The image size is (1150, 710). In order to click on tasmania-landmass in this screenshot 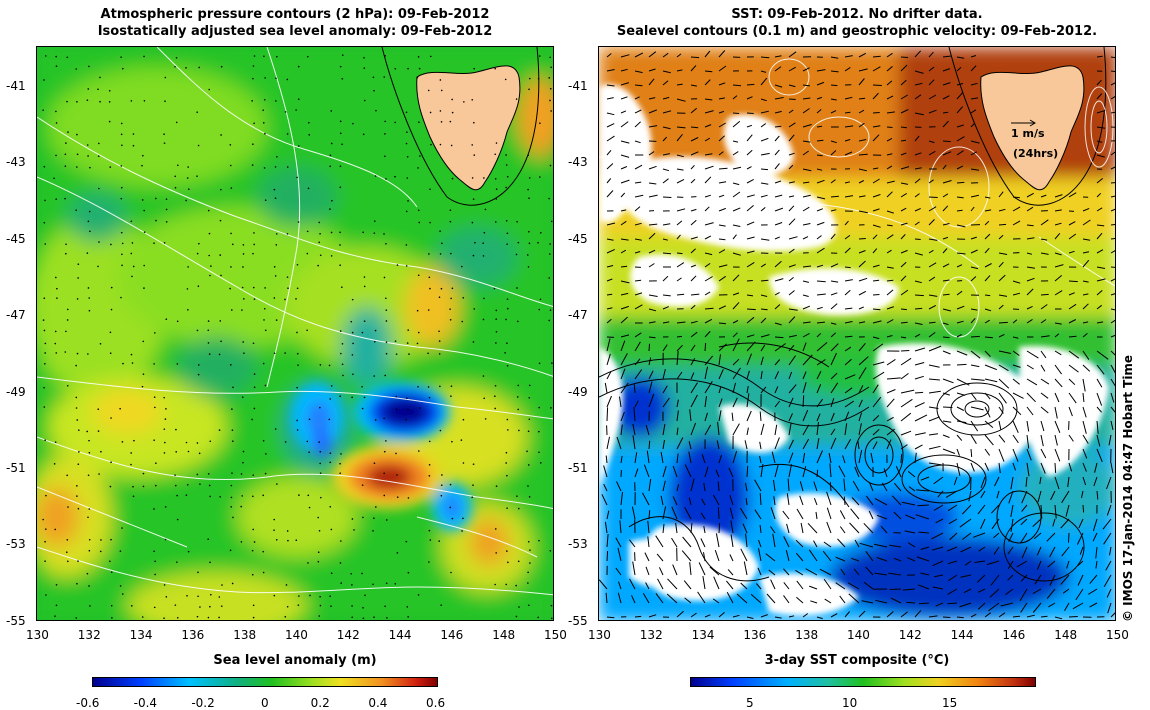, I will do `click(1032, 128)`.